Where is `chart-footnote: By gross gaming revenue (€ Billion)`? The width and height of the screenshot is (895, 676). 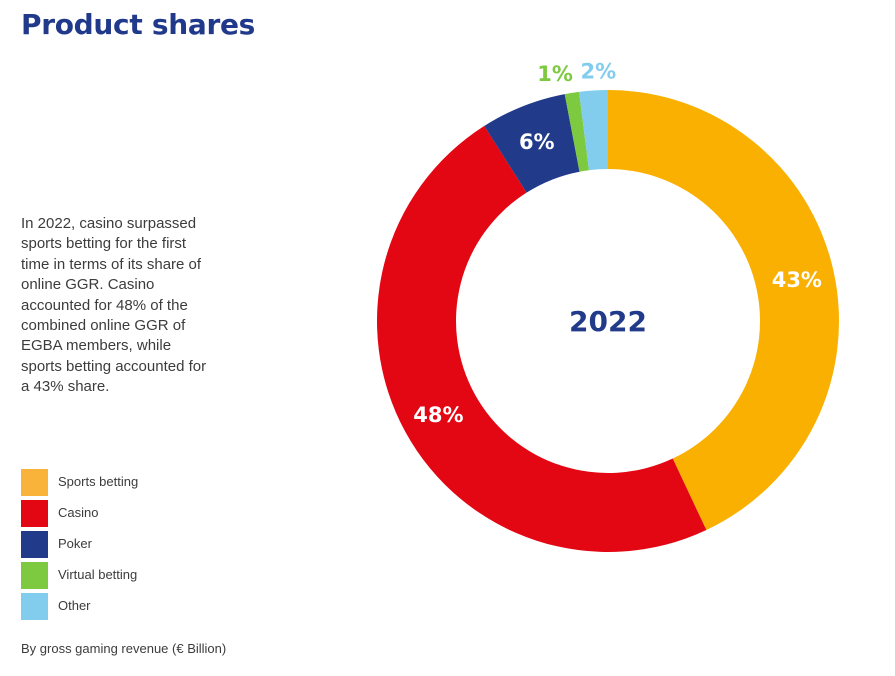
chart-footnote: By gross gaming revenue (€ Billion) is located at coordinates (124, 648).